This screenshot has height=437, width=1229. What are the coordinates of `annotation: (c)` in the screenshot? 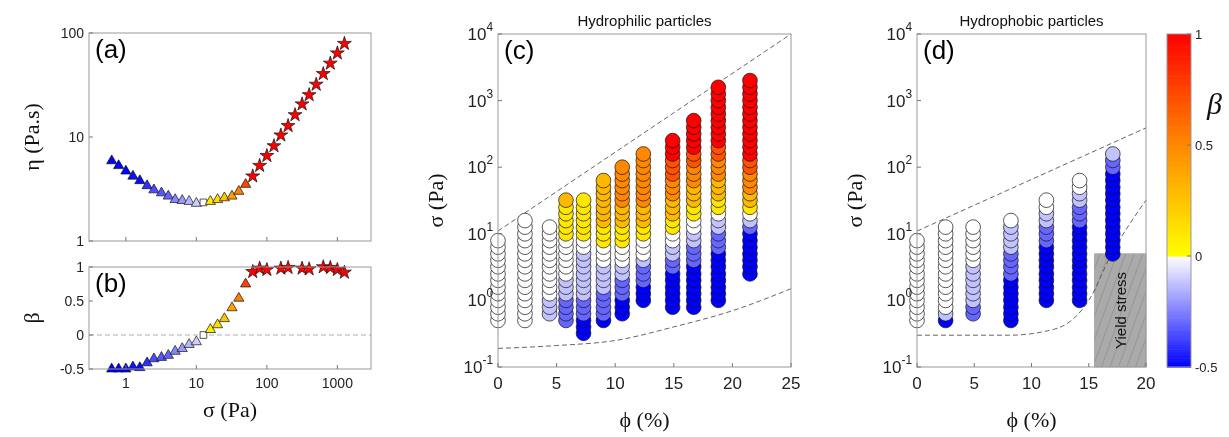 It's located at (519, 50).